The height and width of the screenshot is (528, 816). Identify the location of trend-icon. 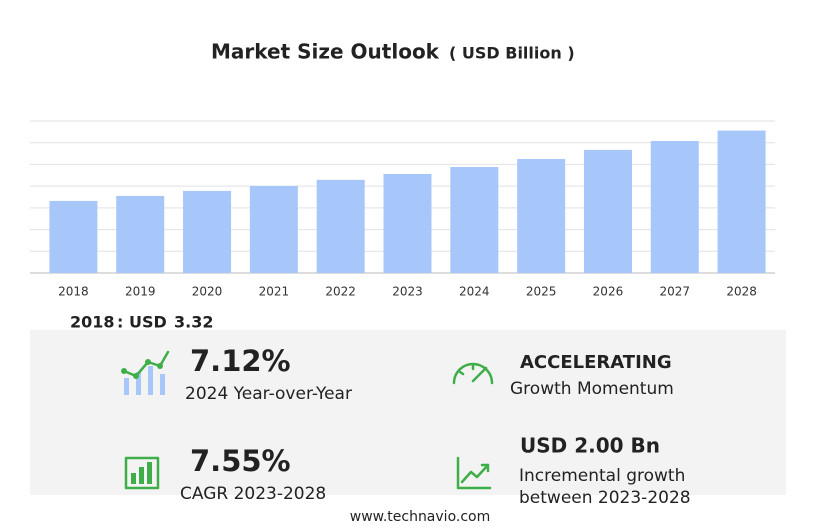
(474, 473).